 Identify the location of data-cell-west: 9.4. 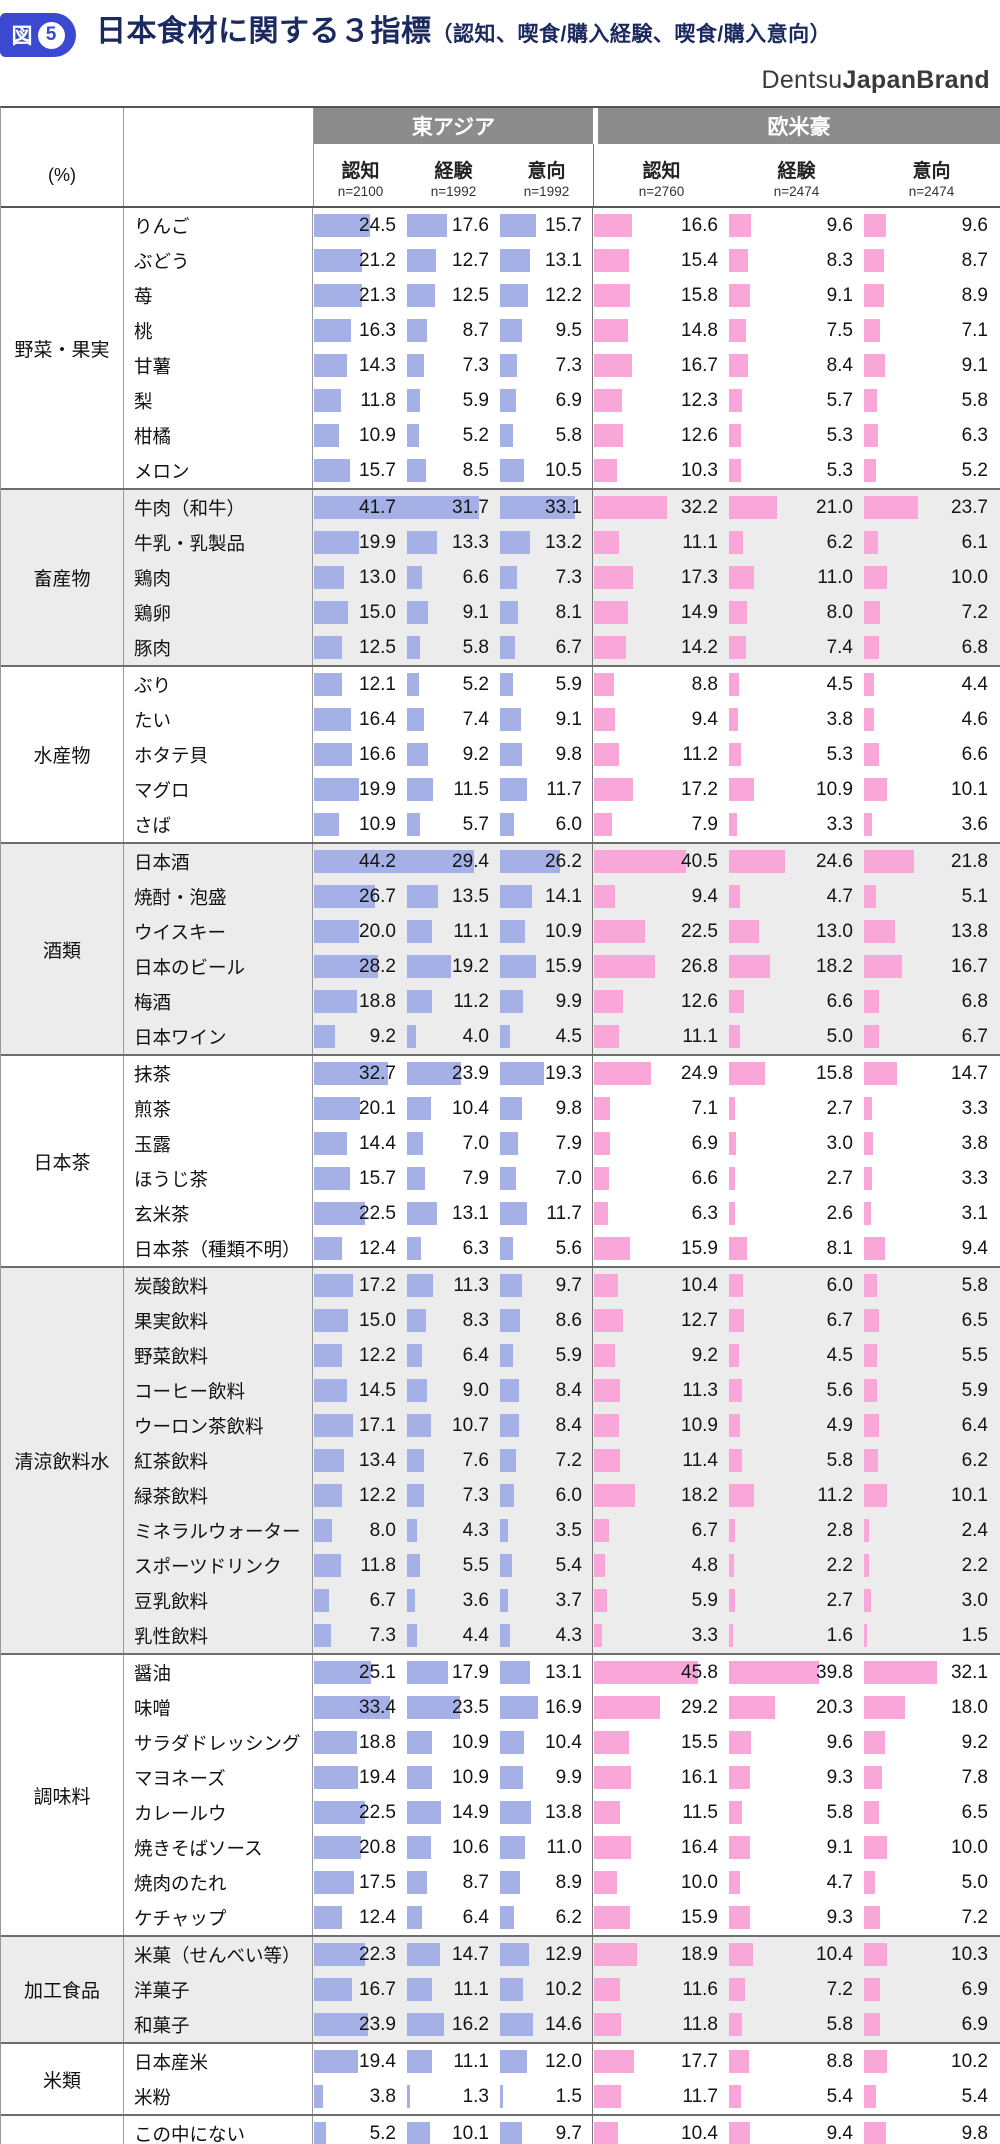
(795, 2130).